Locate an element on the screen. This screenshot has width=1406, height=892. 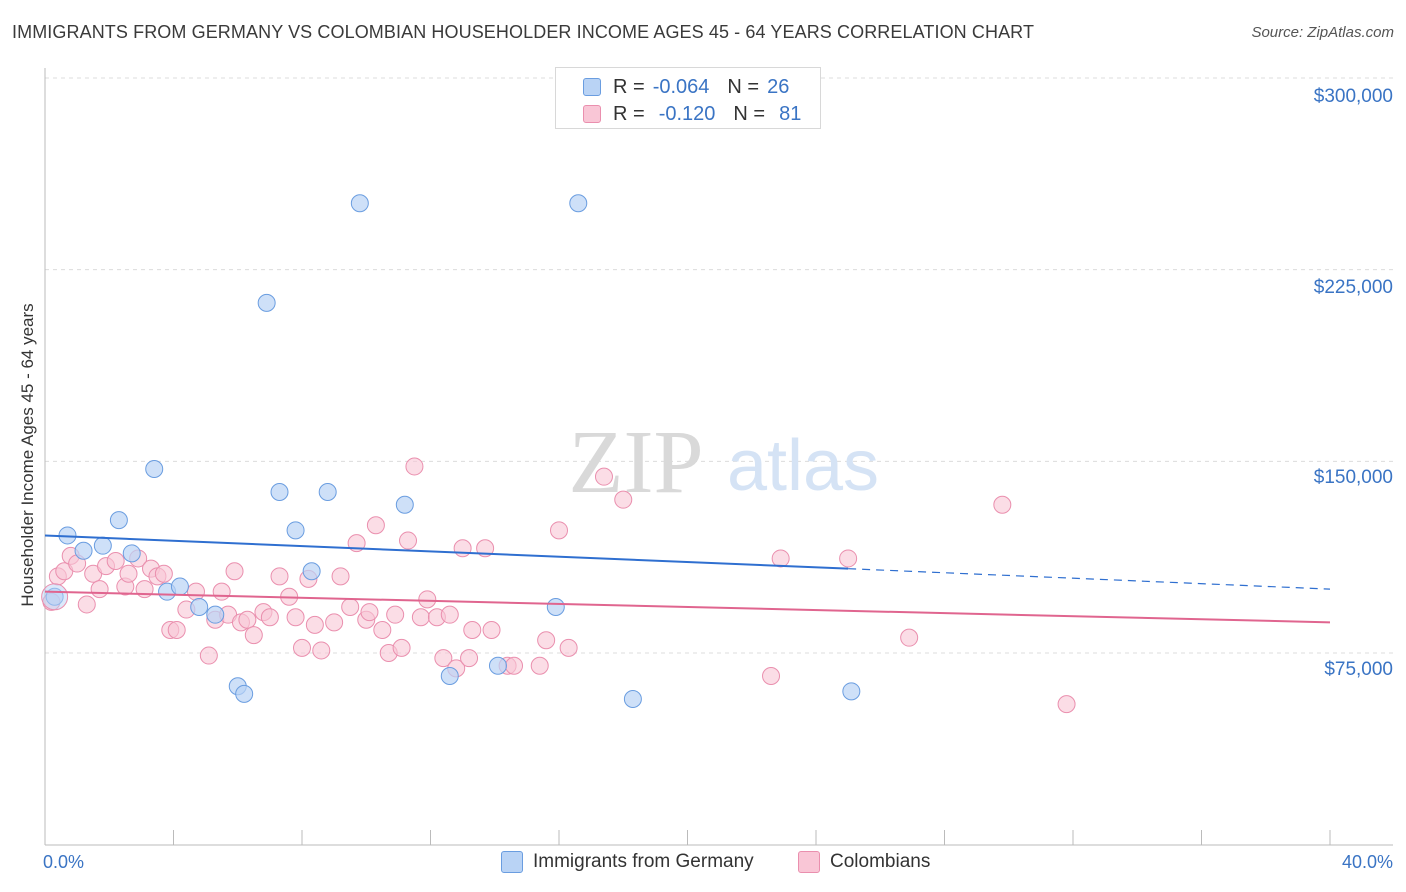
y-tick-label: $300,000 is located at coordinates (1353, 96).